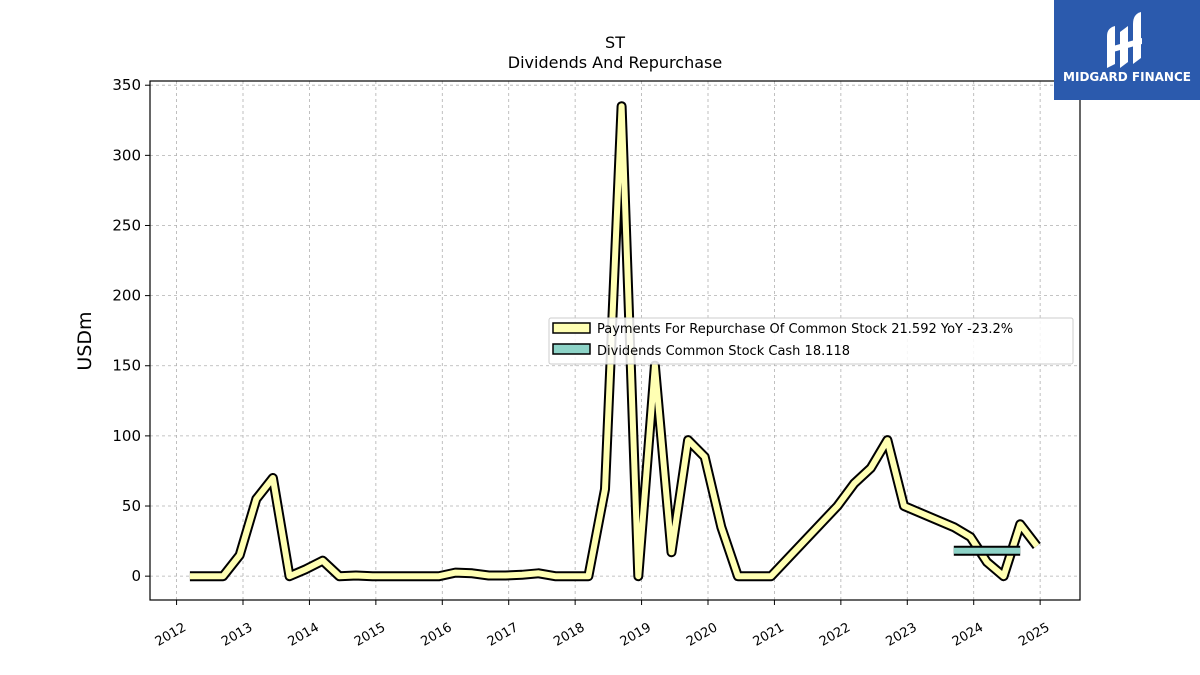 This screenshot has width=1200, height=675. Describe the element at coordinates (615, 62) in the screenshot. I see `chart-subtitle: Dividends And Repurchase` at that location.